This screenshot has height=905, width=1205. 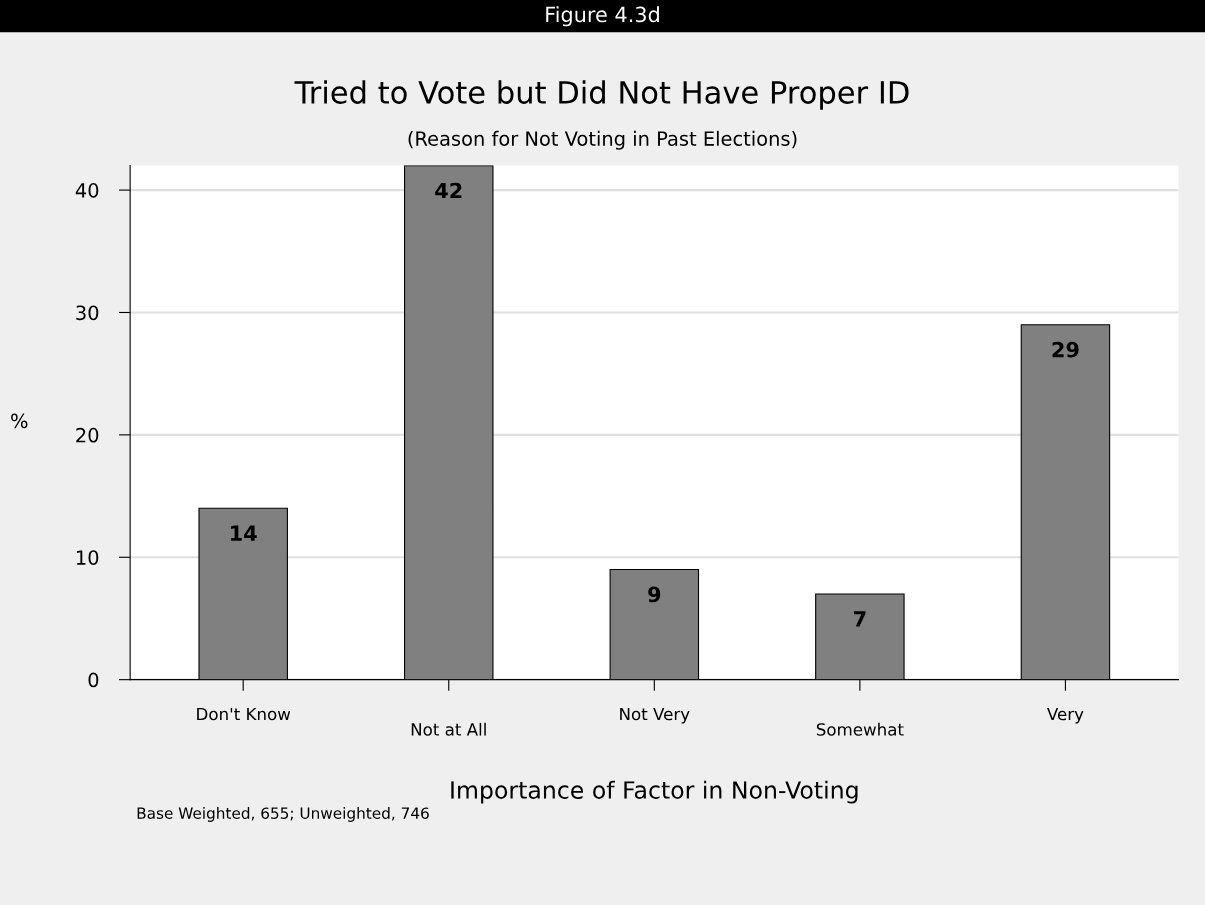 I want to click on data-label: 9, so click(x=654, y=594).